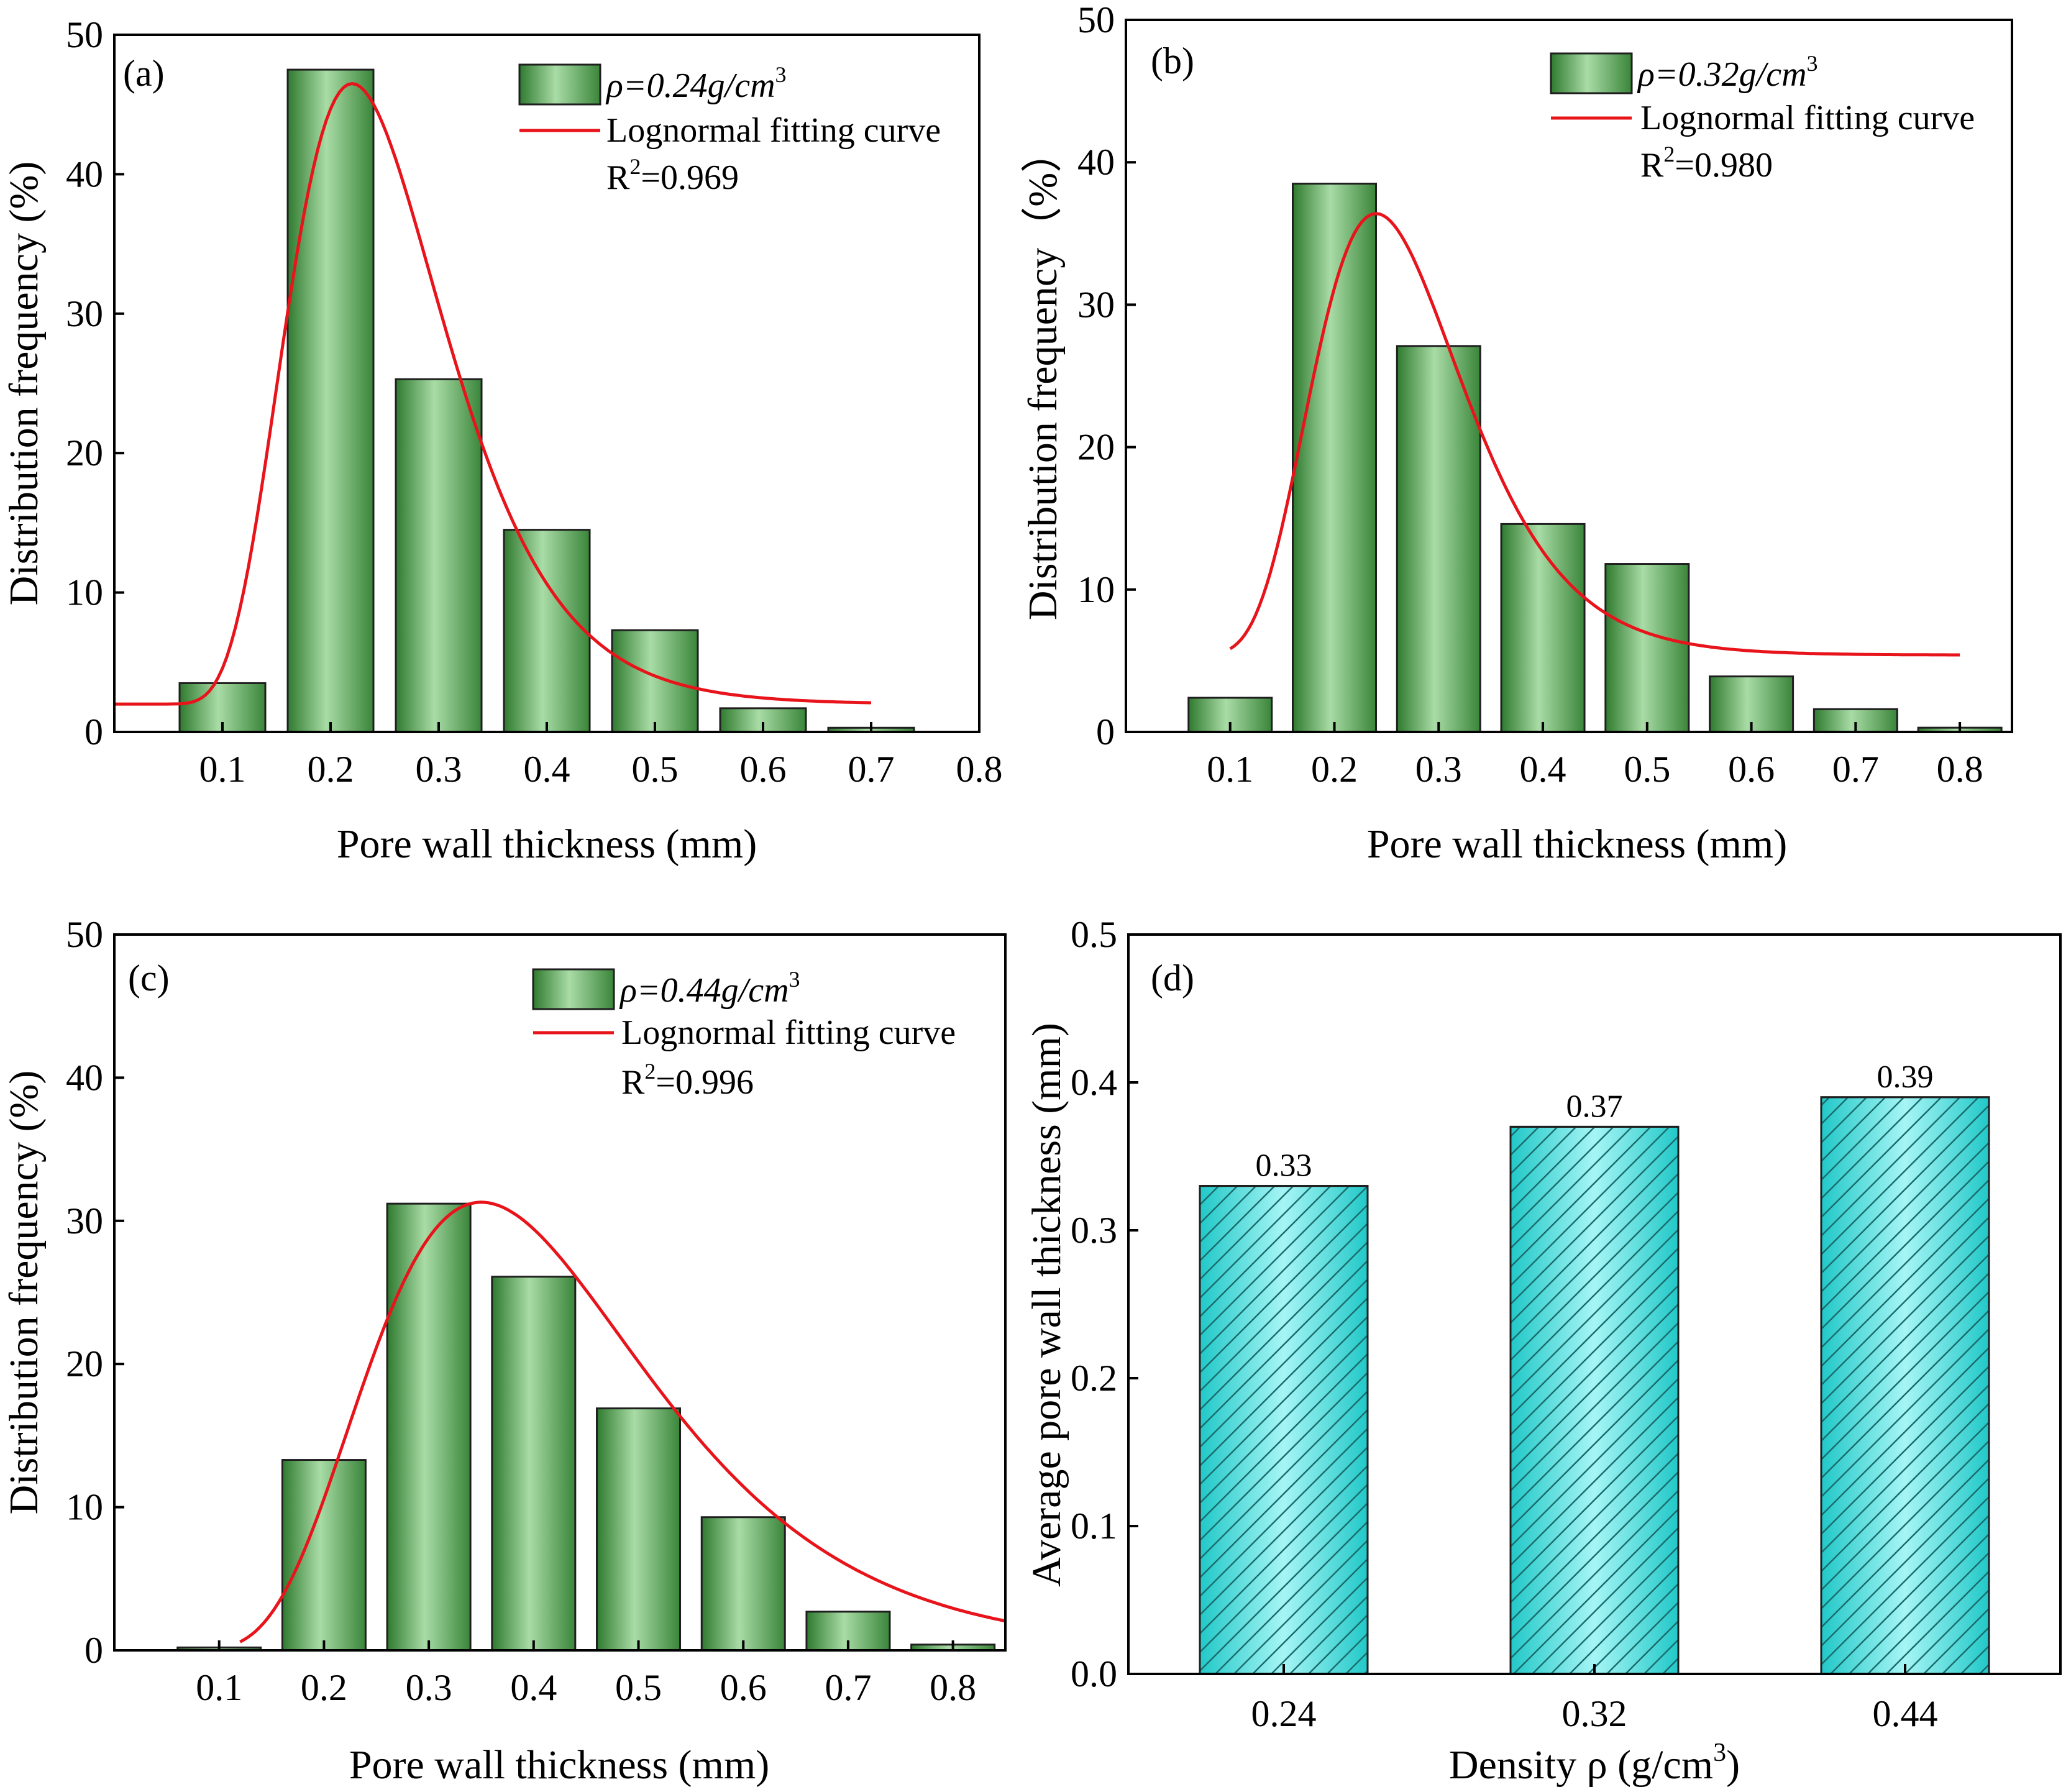 Image resolution: width=2071 pixels, height=1792 pixels. I want to click on panel-d-ytick-label: 0.3, so click(1094, 1230).